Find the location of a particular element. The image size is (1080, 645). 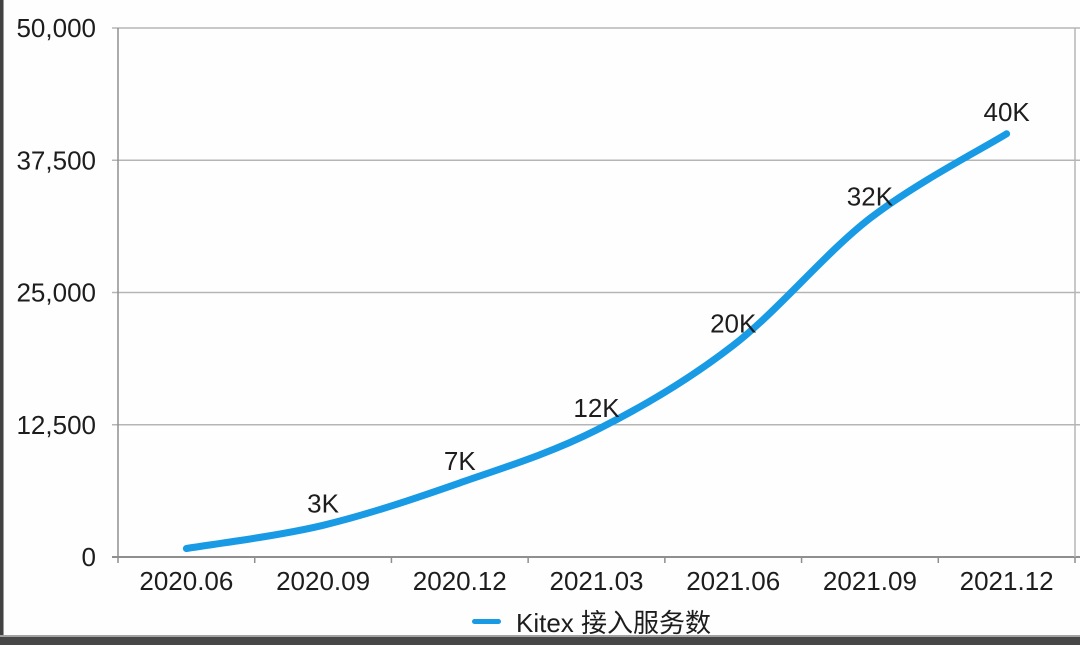

x-axis-tick-label: 2020.12 is located at coordinates (460, 581).